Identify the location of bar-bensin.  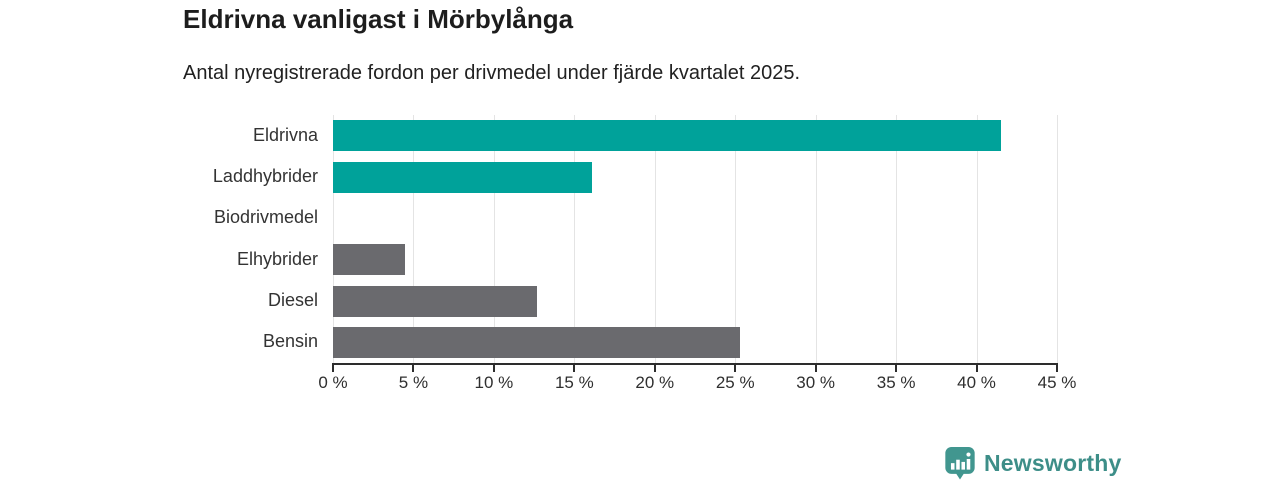
(537, 342).